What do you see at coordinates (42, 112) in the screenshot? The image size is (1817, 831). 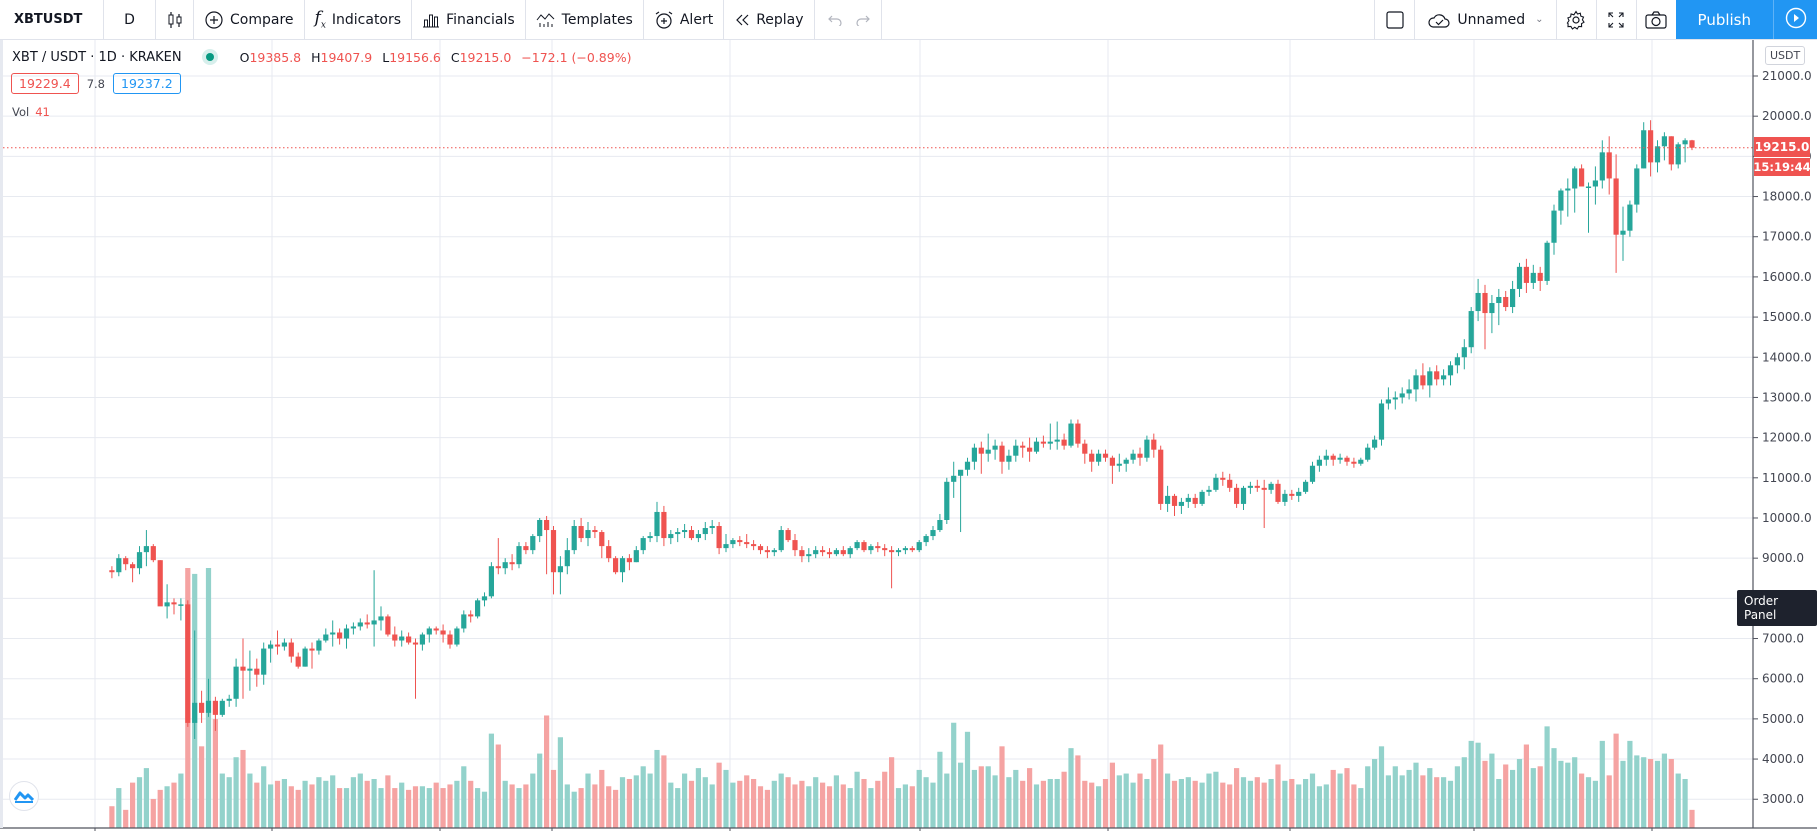 I see `volume-value: 41` at bounding box center [42, 112].